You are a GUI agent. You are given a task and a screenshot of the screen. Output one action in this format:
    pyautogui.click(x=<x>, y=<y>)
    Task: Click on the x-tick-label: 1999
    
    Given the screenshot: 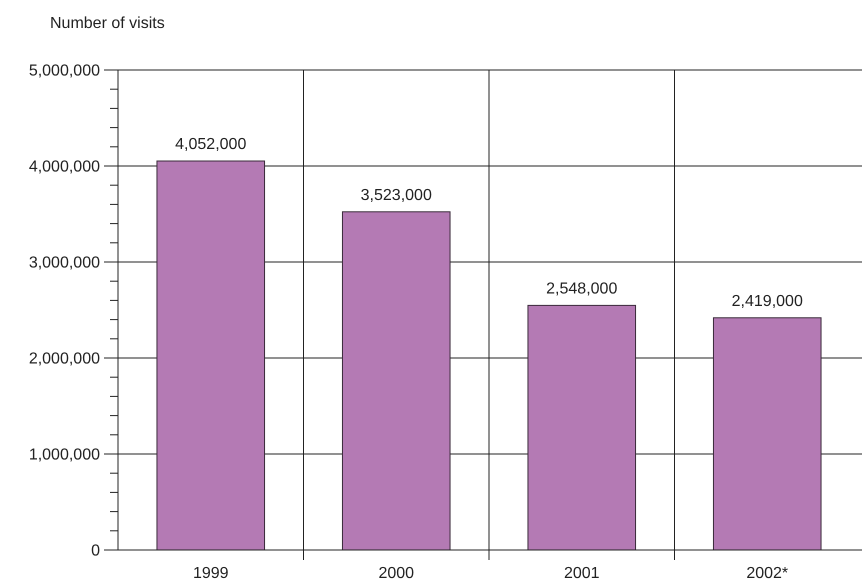 What is the action you would take?
    pyautogui.click(x=210, y=573)
    